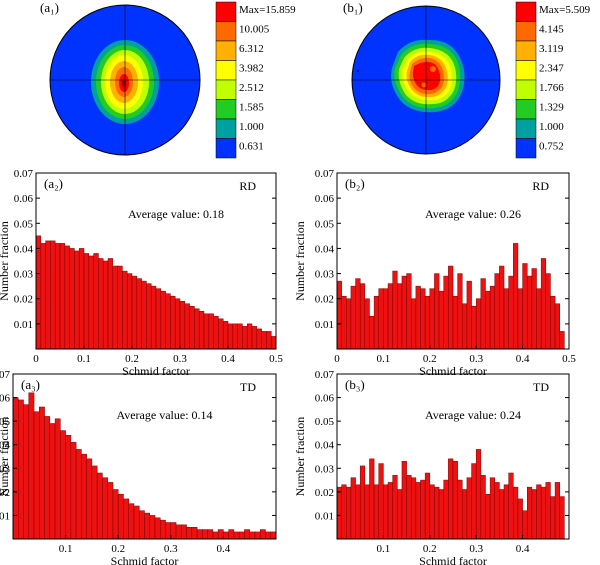  What do you see at coordinates (551, 108) in the screenshot?
I see `legend-level-label: 1.329` at bounding box center [551, 108].